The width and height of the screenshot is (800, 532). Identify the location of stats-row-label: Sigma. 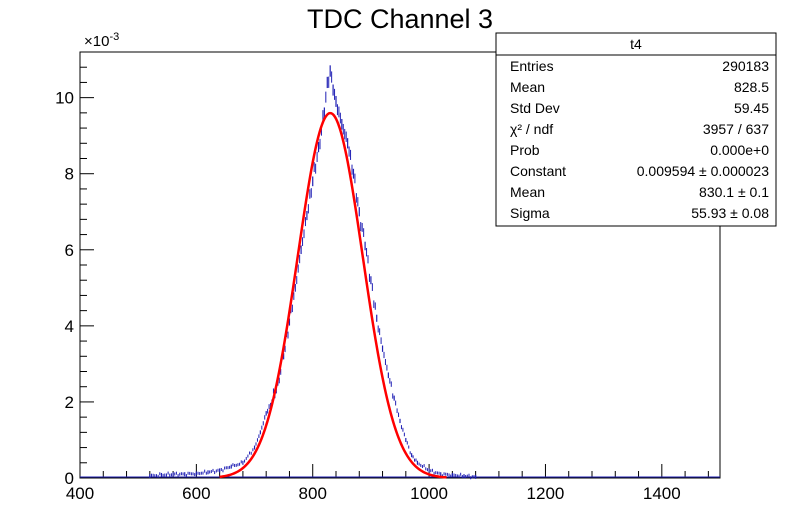
(530, 213).